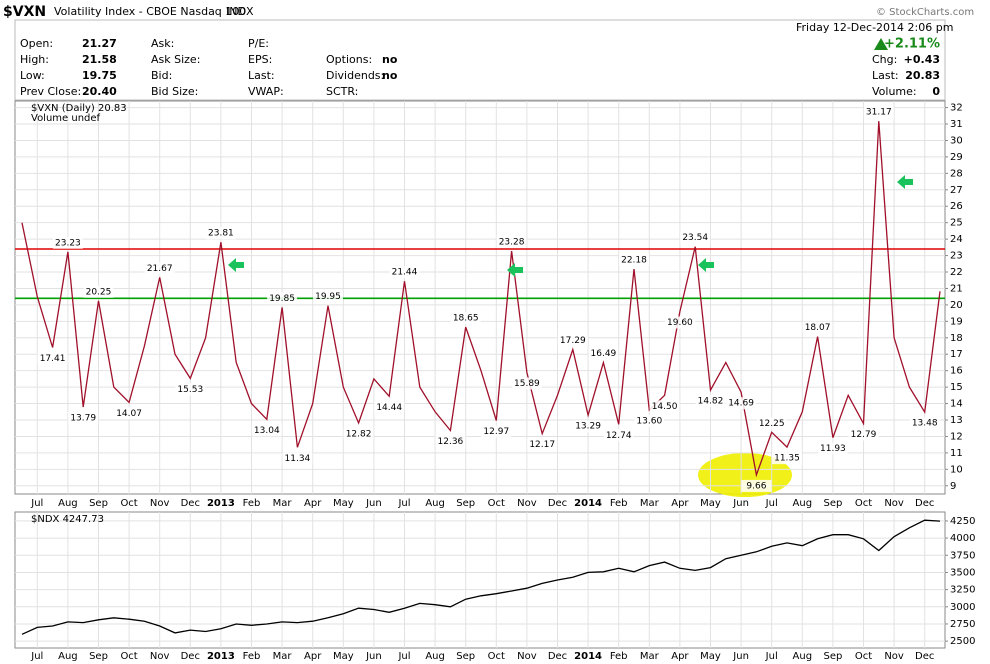  I want to click on value-label: 21.67, so click(160, 269).